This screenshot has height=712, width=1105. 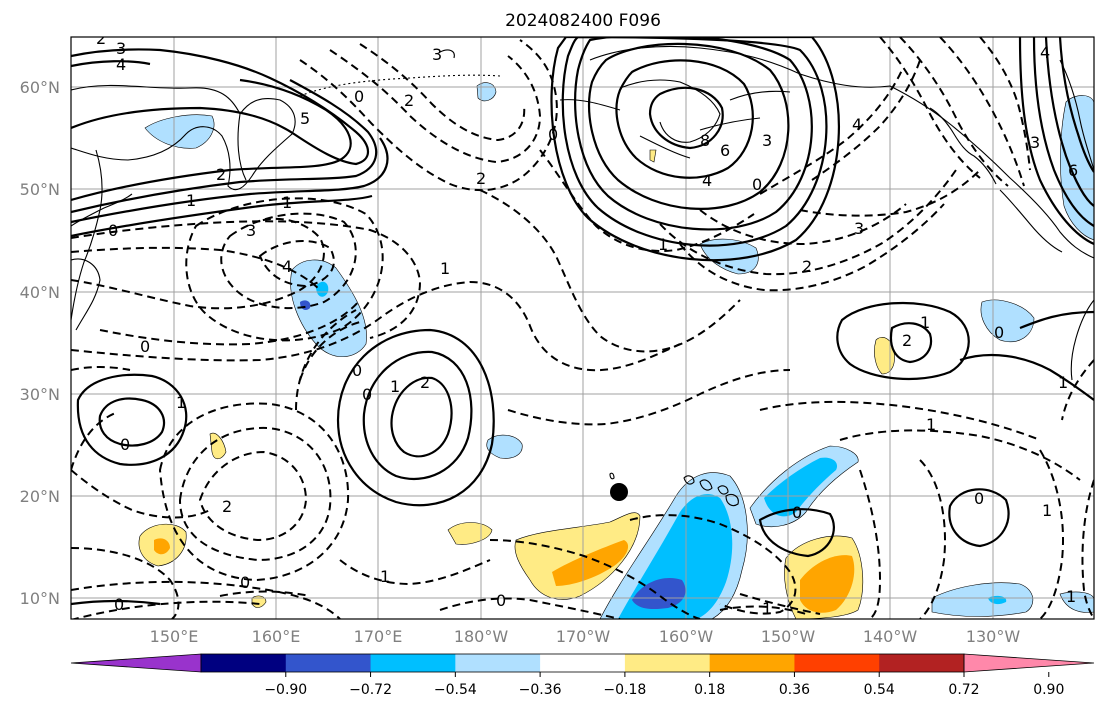 I want to click on colorbar-tick-label: −0.36, so click(x=540, y=690).